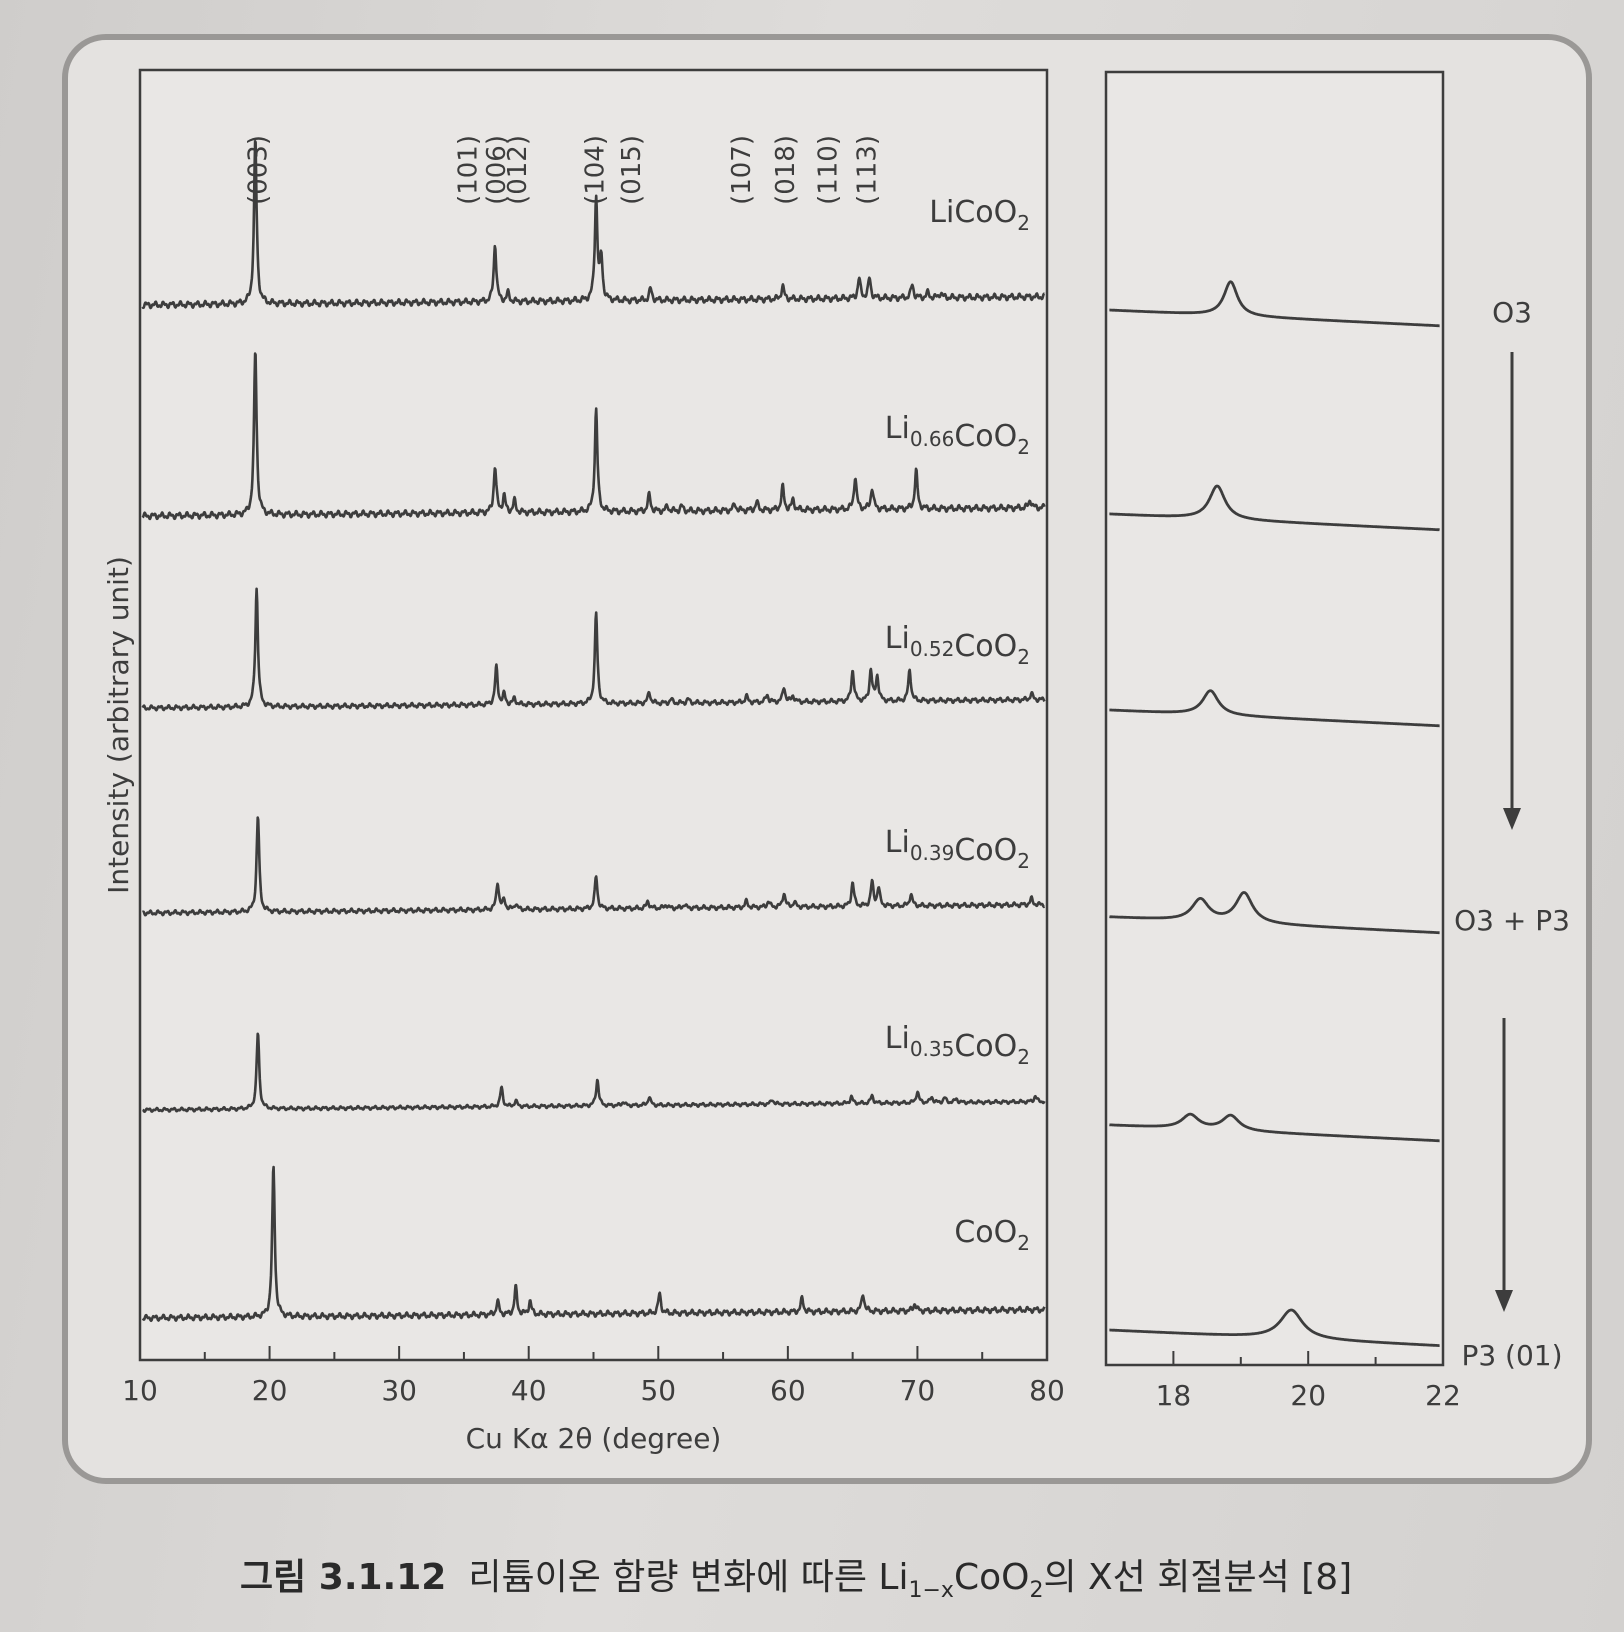 Image resolution: width=1624 pixels, height=1632 pixels. What do you see at coordinates (140, 1390) in the screenshot?
I see `left-x-tick-label: 10` at bounding box center [140, 1390].